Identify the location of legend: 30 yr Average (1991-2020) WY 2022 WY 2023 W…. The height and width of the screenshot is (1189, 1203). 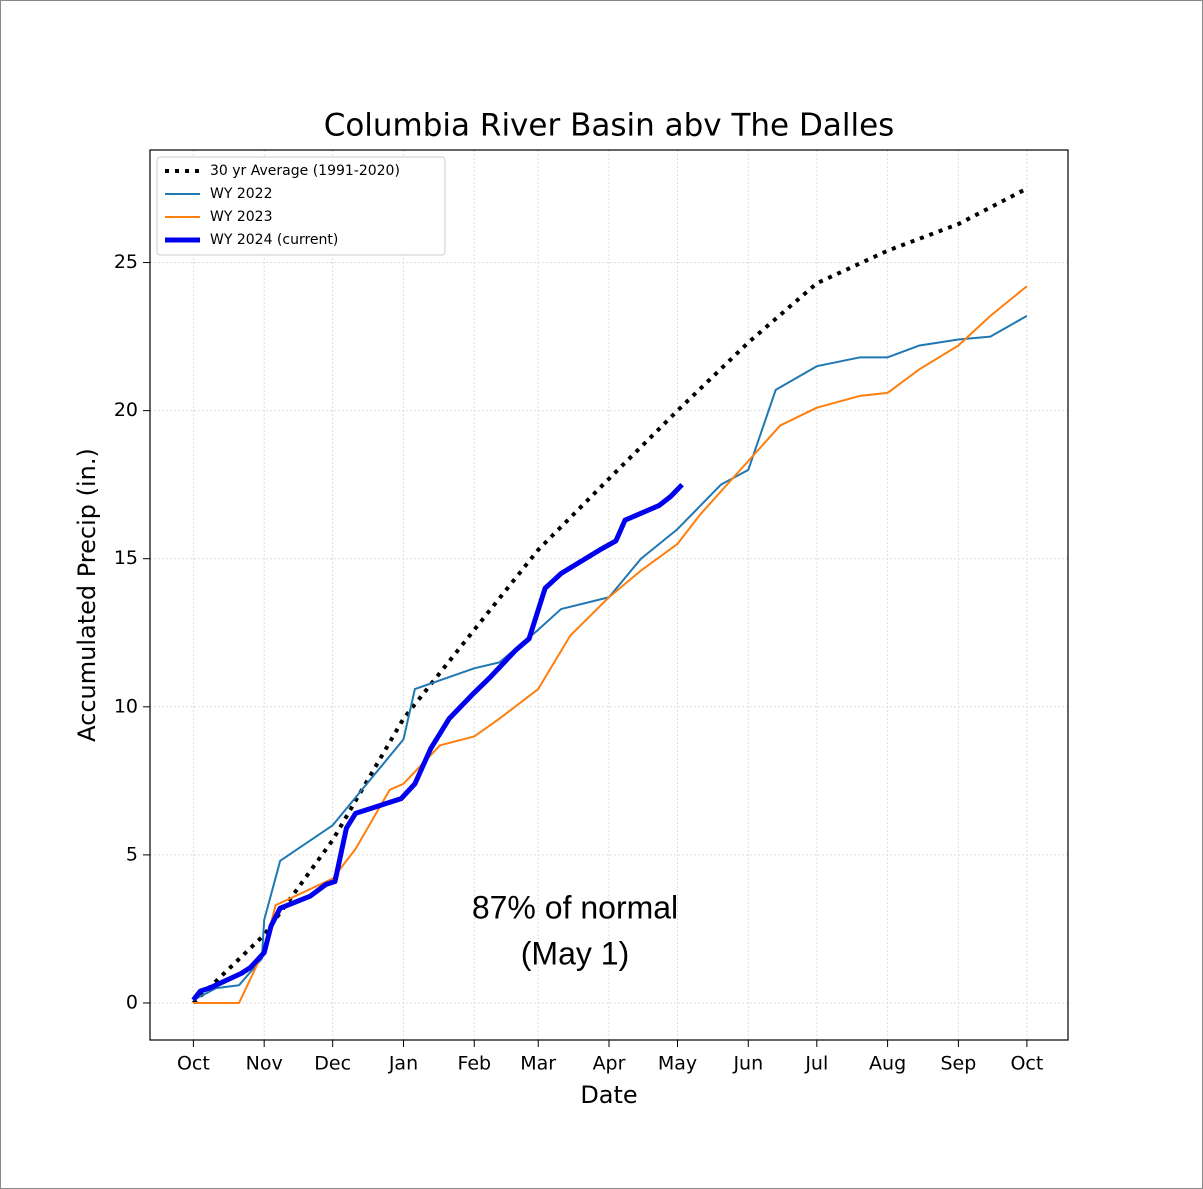
(301, 206).